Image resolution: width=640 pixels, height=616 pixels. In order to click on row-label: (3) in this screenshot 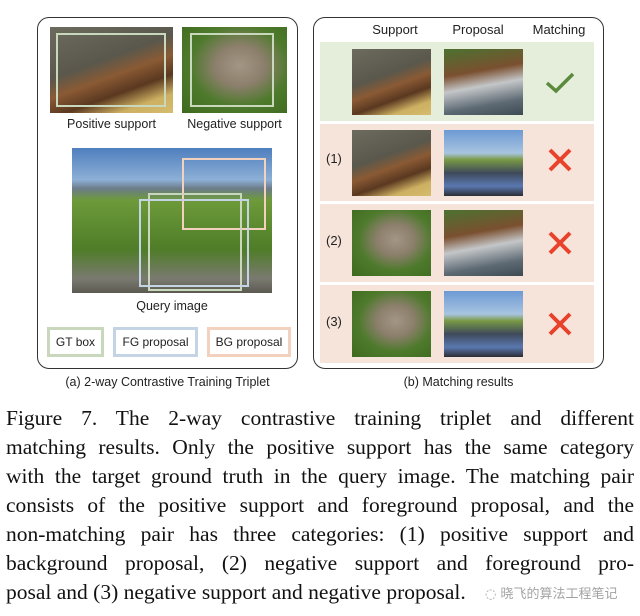, I will do `click(334, 321)`.